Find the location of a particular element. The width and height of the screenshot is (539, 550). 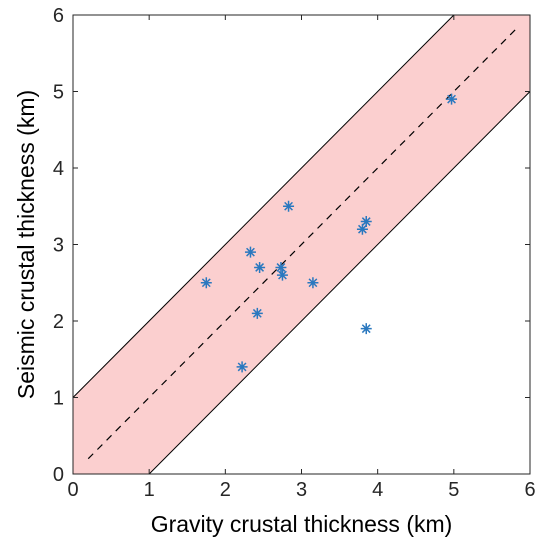

y-tick-label: 5 is located at coordinates (58, 93).